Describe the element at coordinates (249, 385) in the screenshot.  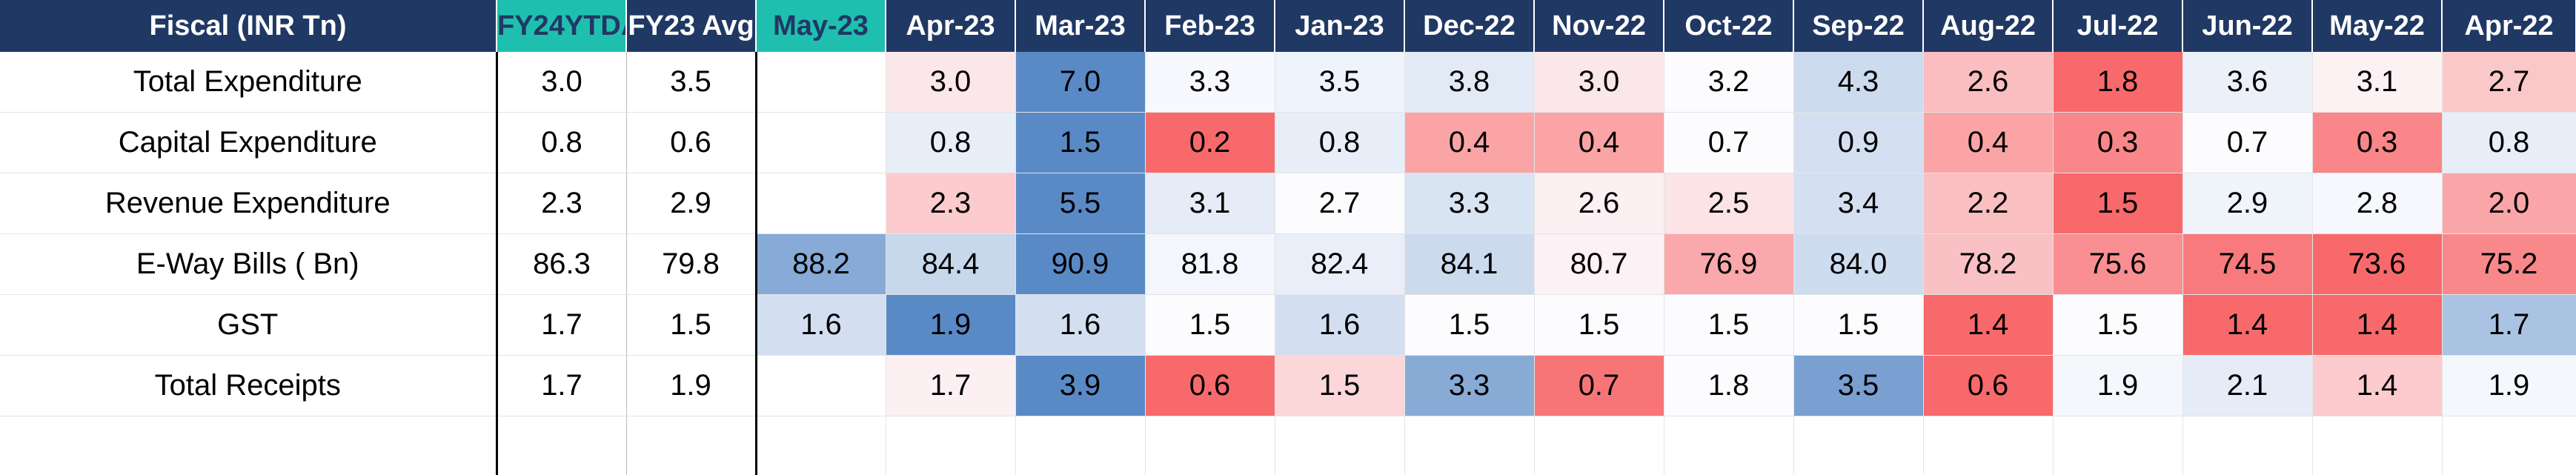
I see `row-label: Total Receipts` at that location.